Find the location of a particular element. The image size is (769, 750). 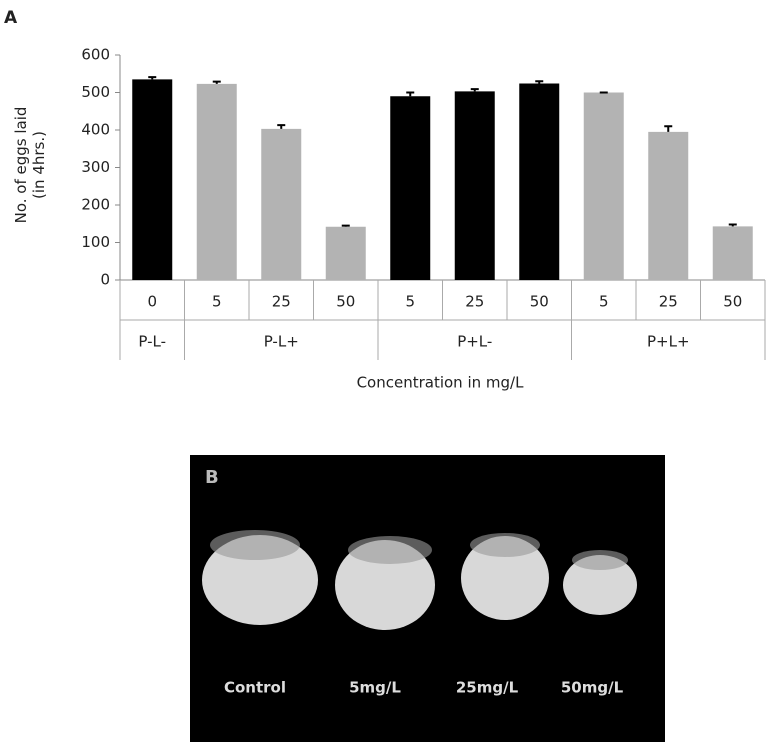

y-axis-title: No. of eggs laid(in 4hrs.) is located at coordinates (30, 165).